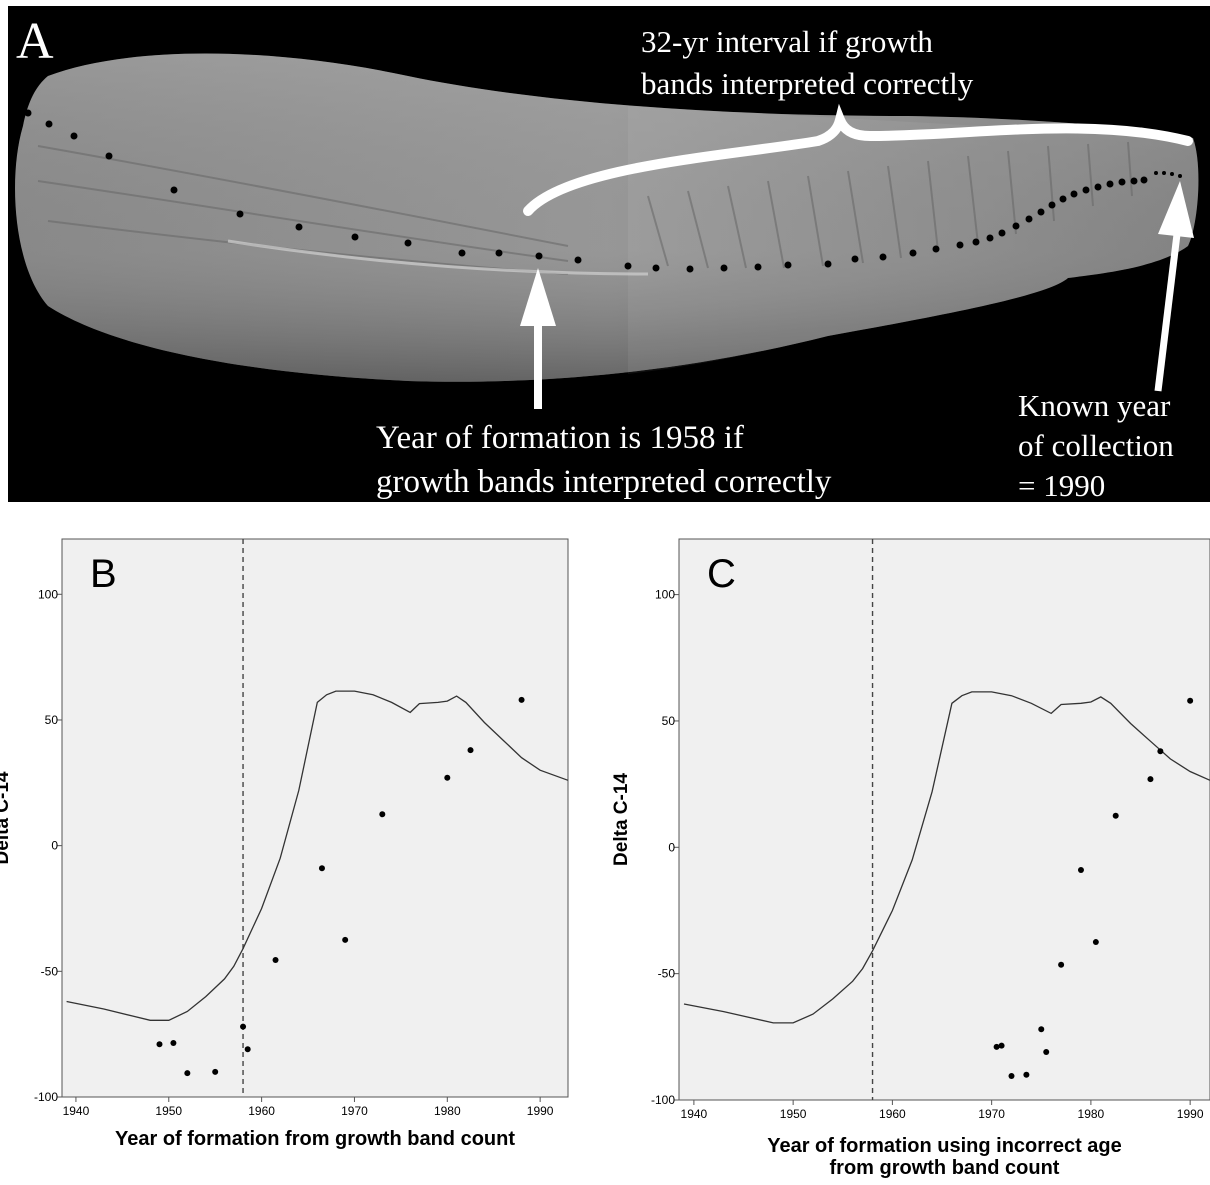  I want to click on arrow-formation, so click(538, 338).